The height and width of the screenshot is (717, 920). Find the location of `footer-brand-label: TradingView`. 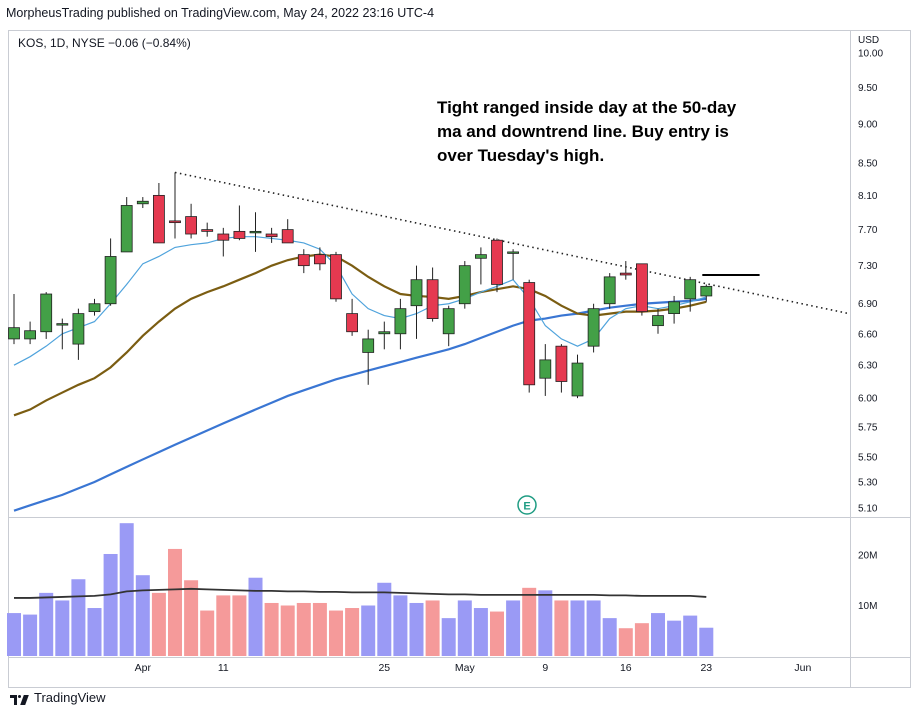

footer-brand-label: TradingView is located at coordinates (70, 697).